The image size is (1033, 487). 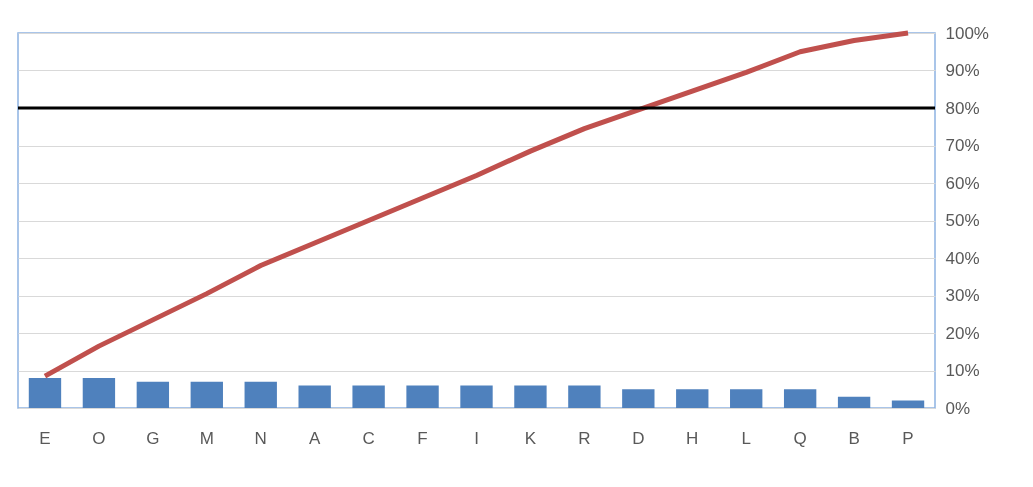 I want to click on x-tick-label: K, so click(x=530, y=438).